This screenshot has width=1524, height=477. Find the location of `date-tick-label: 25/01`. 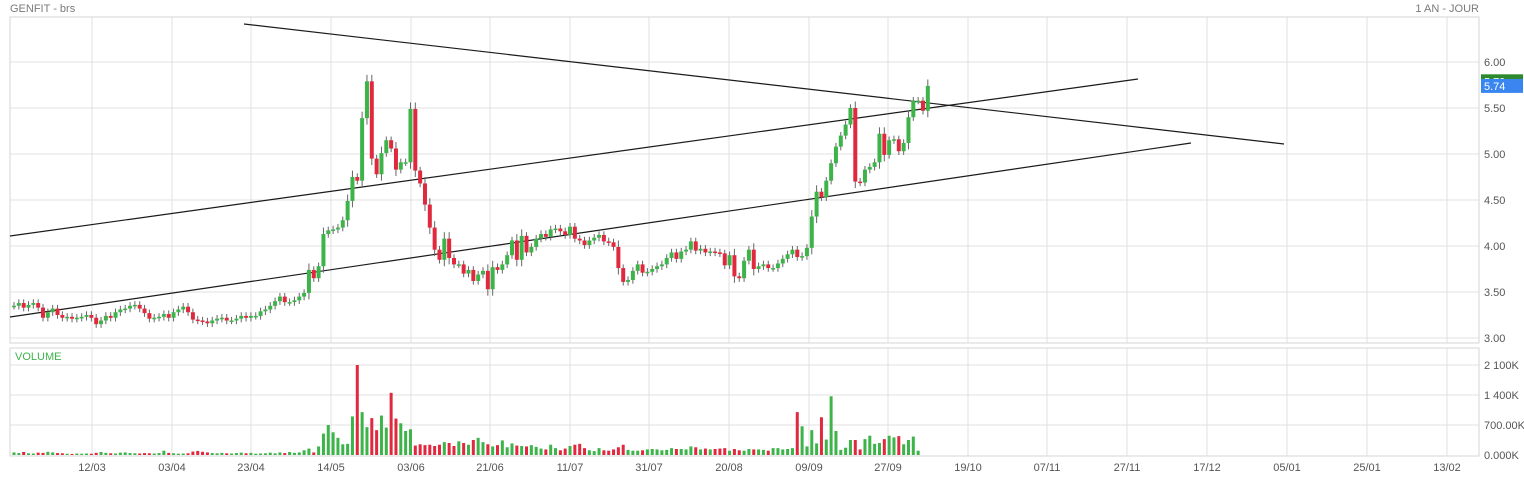

date-tick-label: 25/01 is located at coordinates (1367, 468).